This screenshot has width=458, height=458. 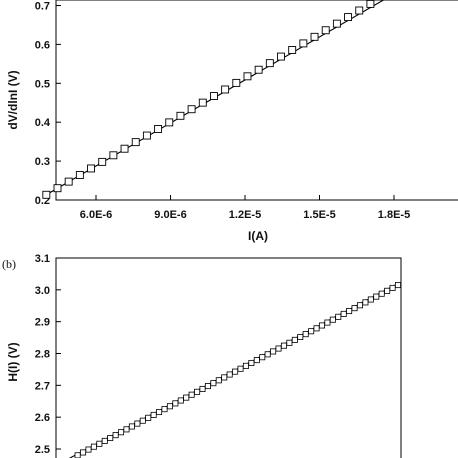 What do you see at coordinates (96, 215) in the screenshot?
I see `x-tick-label-a: 6.0E-6` at bounding box center [96, 215].